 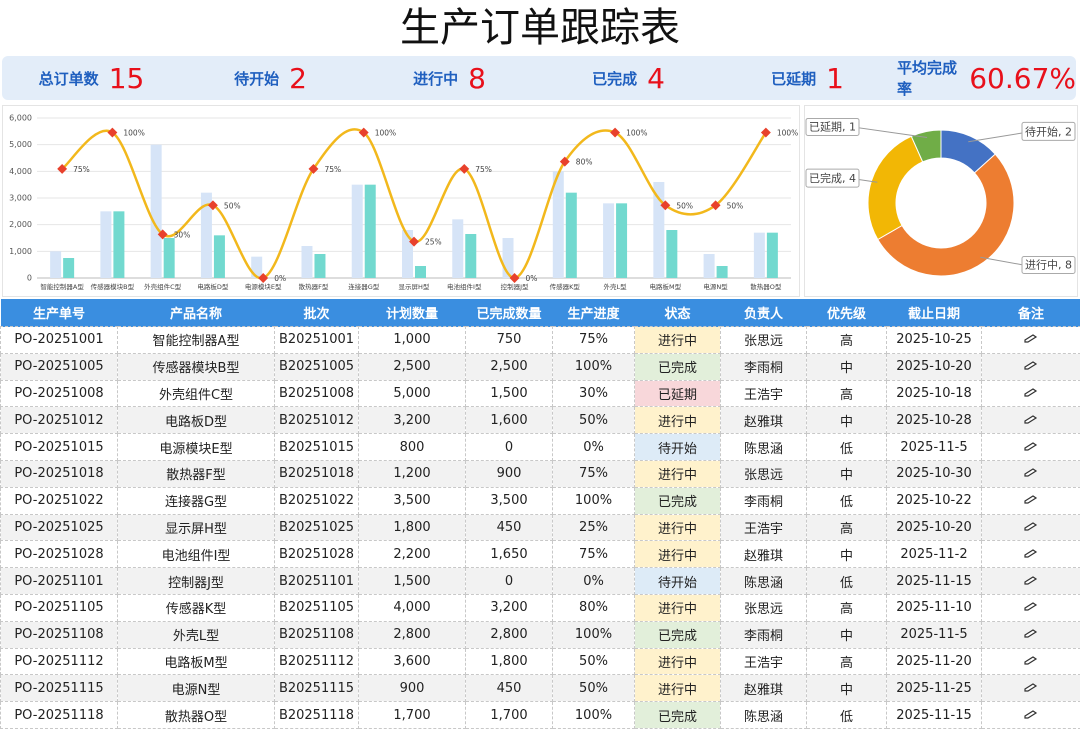 What do you see at coordinates (20, 251) in the screenshot?
I see `y-tick-label: 1,000` at bounding box center [20, 251].